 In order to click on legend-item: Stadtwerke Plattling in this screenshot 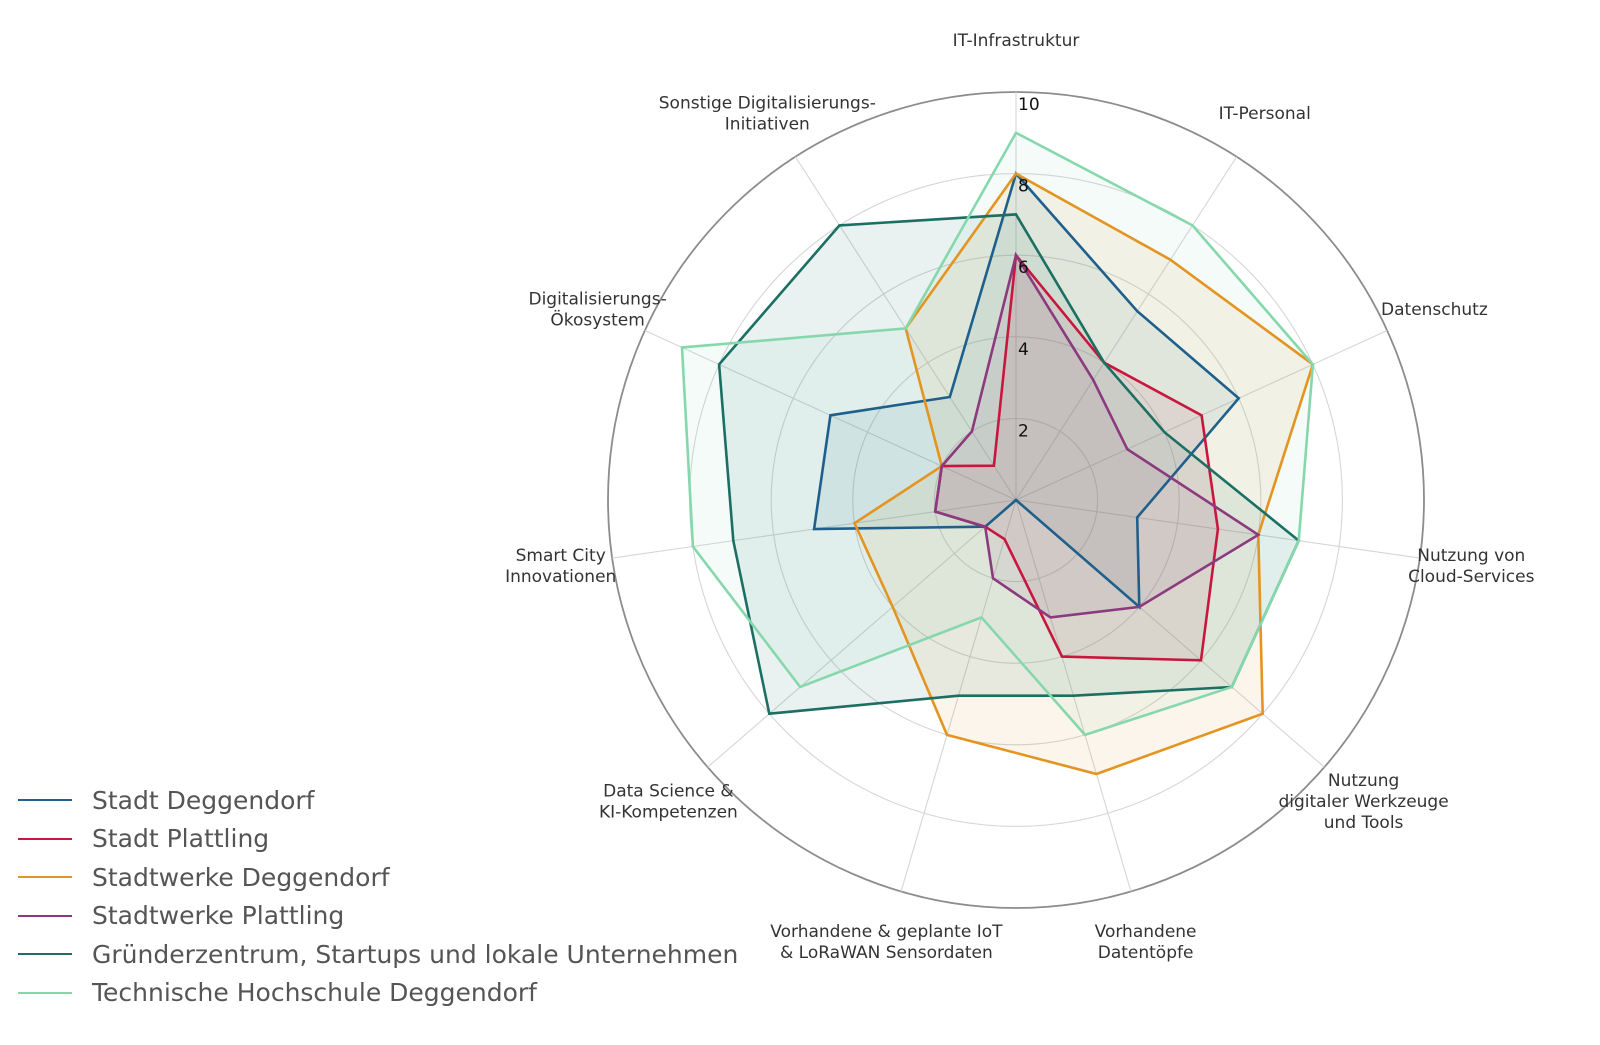, I will do `click(378, 916)`.